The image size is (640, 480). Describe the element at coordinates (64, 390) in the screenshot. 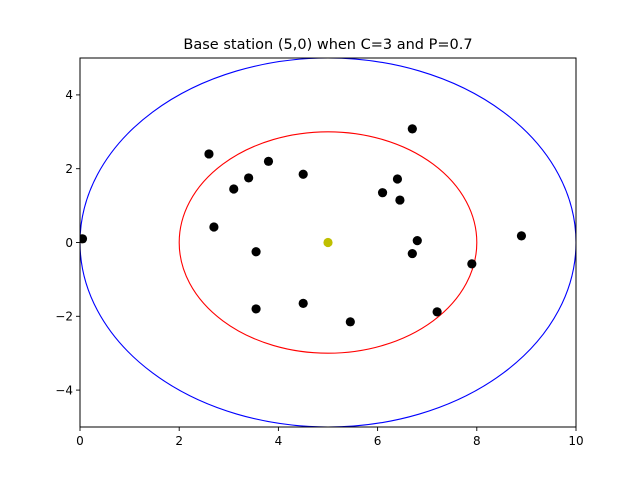

I see `y-tick-label: −4` at that location.